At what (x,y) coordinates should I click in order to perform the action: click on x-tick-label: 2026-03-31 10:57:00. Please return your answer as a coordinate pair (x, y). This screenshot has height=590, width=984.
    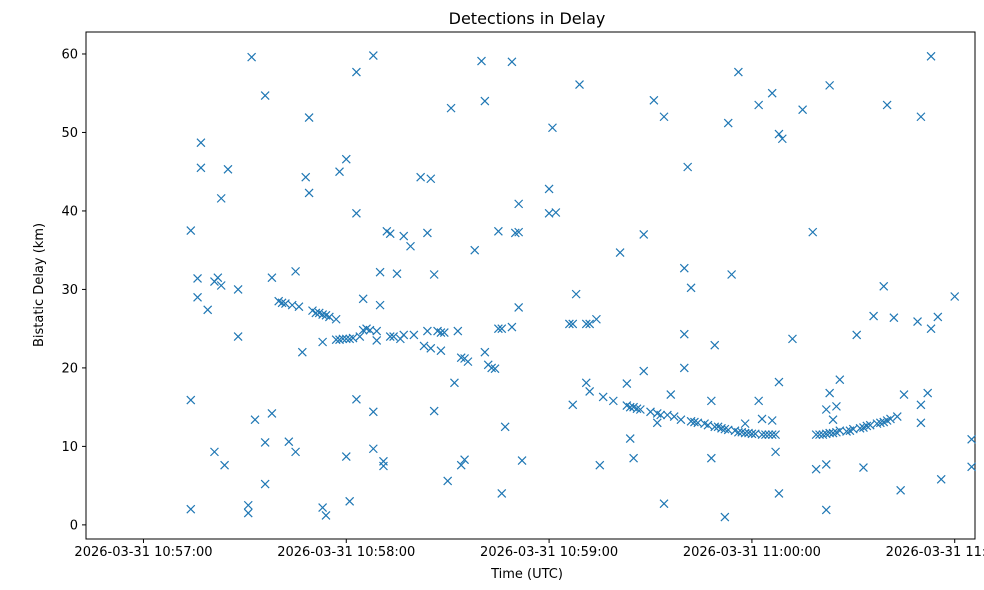
    Looking at the image, I should click on (143, 552).